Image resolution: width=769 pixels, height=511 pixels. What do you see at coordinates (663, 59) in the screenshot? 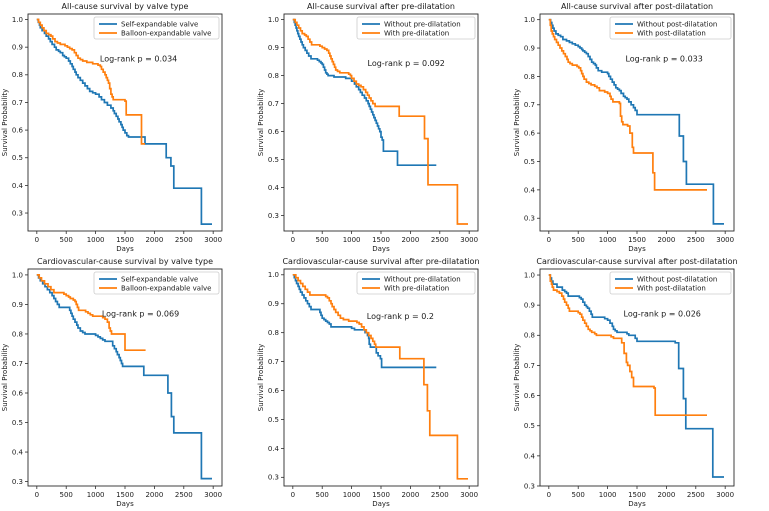
I see `pvalue-annotation: Log-rank p = 0.033` at bounding box center [663, 59].